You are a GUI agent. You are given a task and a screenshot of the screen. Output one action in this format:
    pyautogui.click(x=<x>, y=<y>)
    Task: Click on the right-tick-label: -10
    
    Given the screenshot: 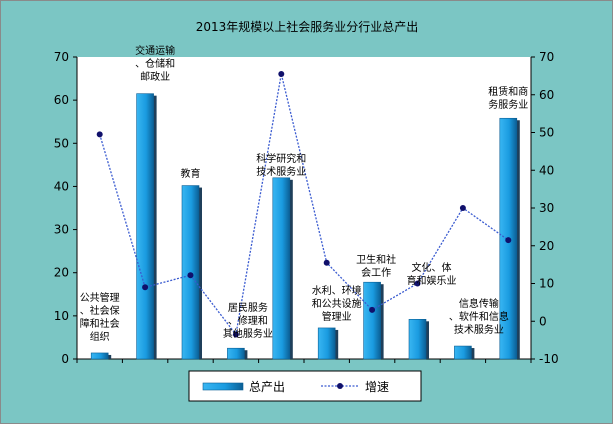 What is the action you would take?
    pyautogui.click(x=549, y=359)
    